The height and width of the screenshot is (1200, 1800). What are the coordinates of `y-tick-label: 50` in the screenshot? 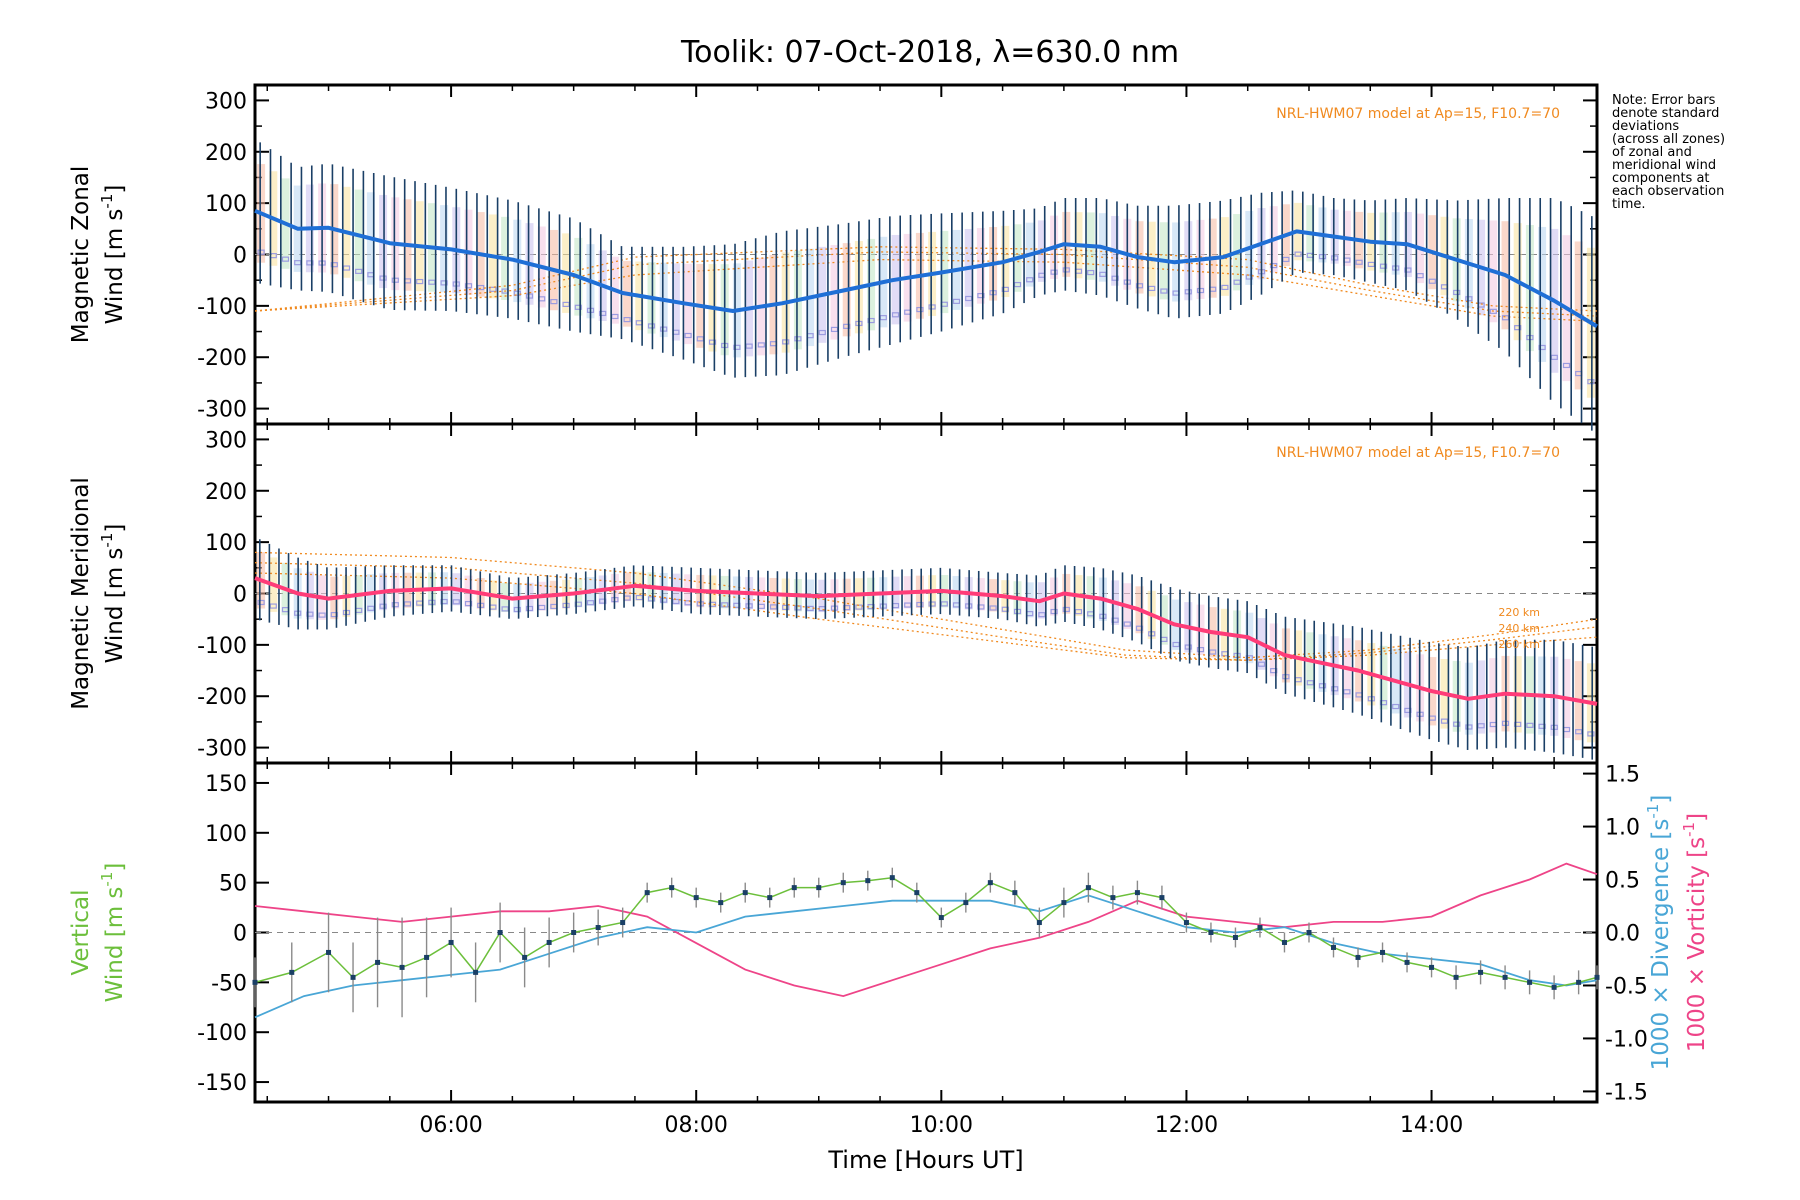 It's located at (233, 884).